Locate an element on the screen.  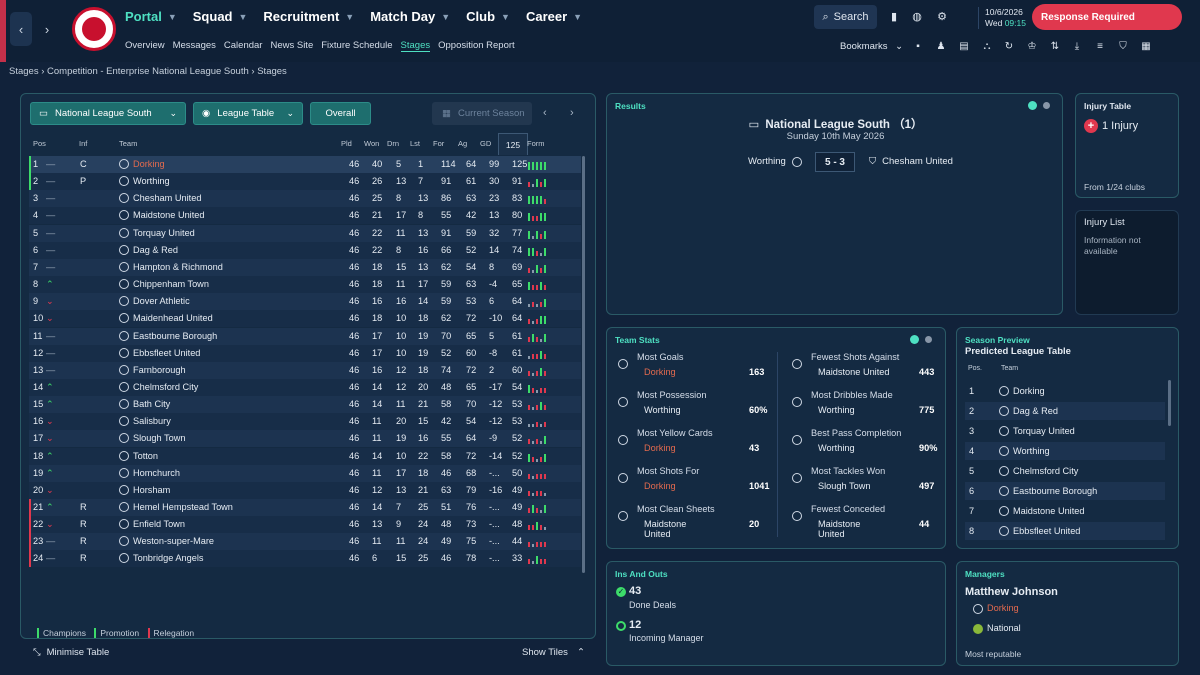
col-drn: Drn is located at coordinates (393, 143).